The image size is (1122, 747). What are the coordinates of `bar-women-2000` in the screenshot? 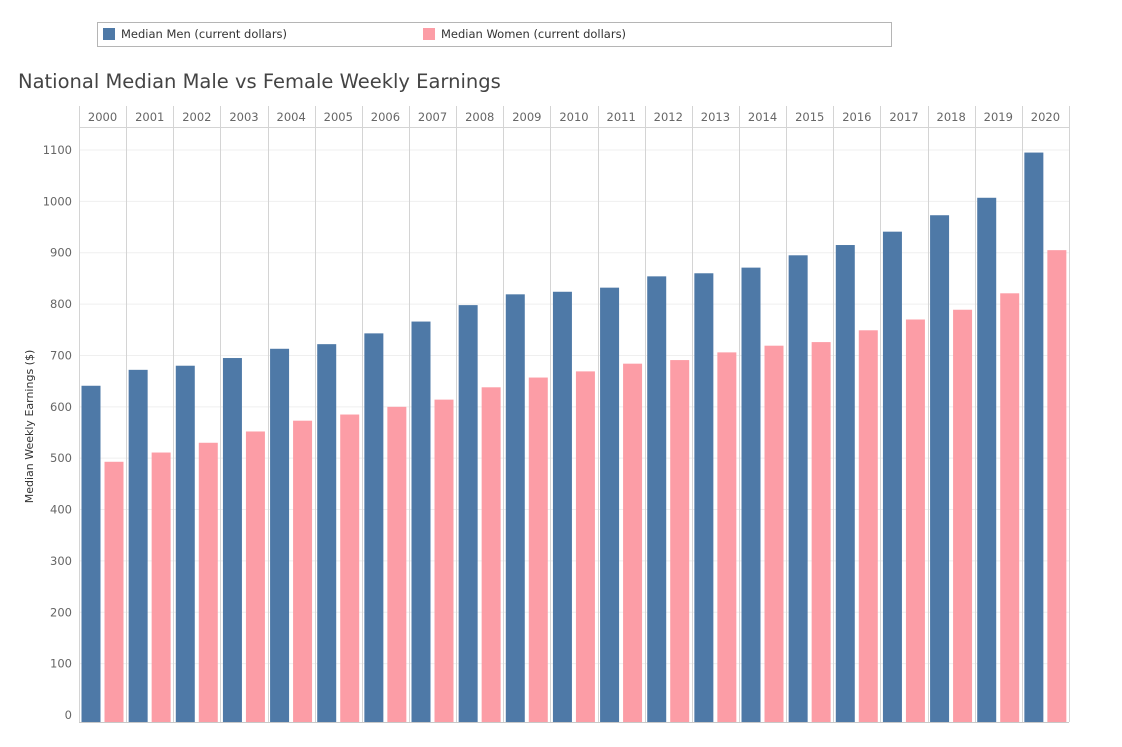 It's located at (114, 591).